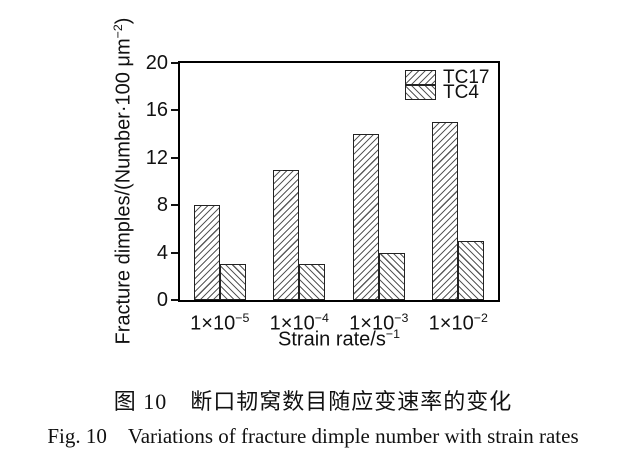 The image size is (626, 462). I want to click on x-tick-label-group-1: 1×10−5, so click(220, 321).